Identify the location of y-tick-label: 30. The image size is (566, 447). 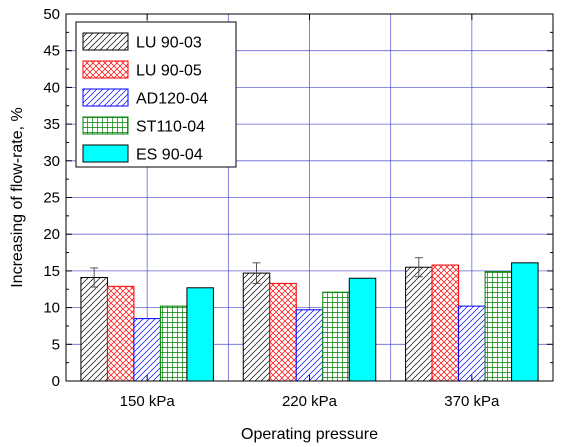
(51, 161).